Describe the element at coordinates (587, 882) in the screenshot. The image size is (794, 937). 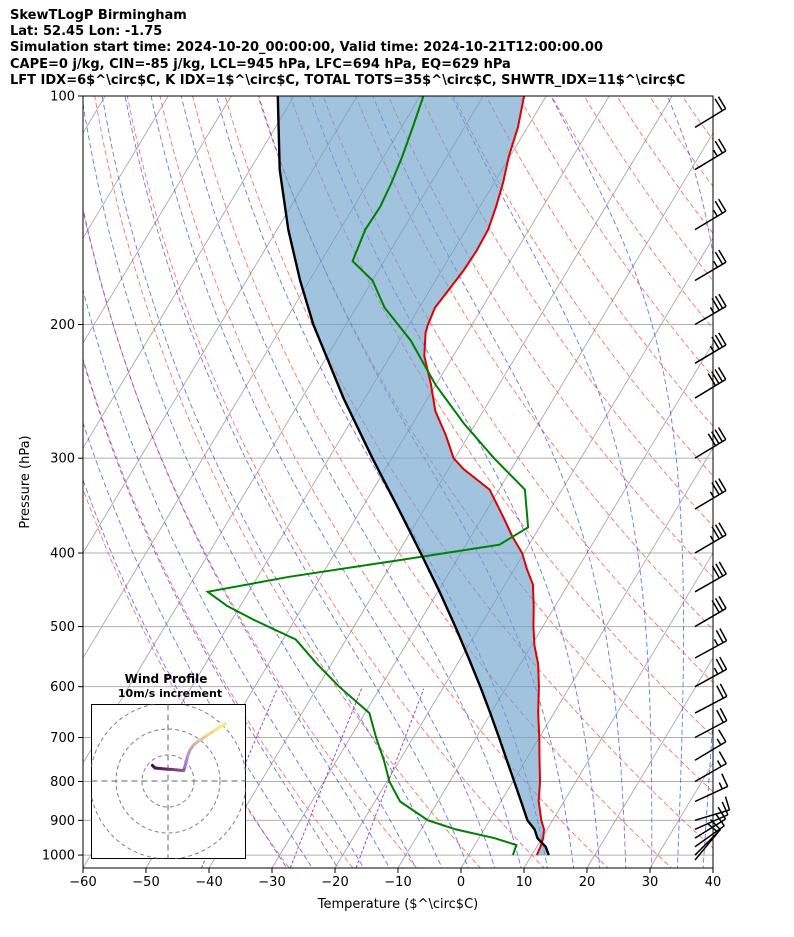
I see `x-tick-label: 20` at that location.